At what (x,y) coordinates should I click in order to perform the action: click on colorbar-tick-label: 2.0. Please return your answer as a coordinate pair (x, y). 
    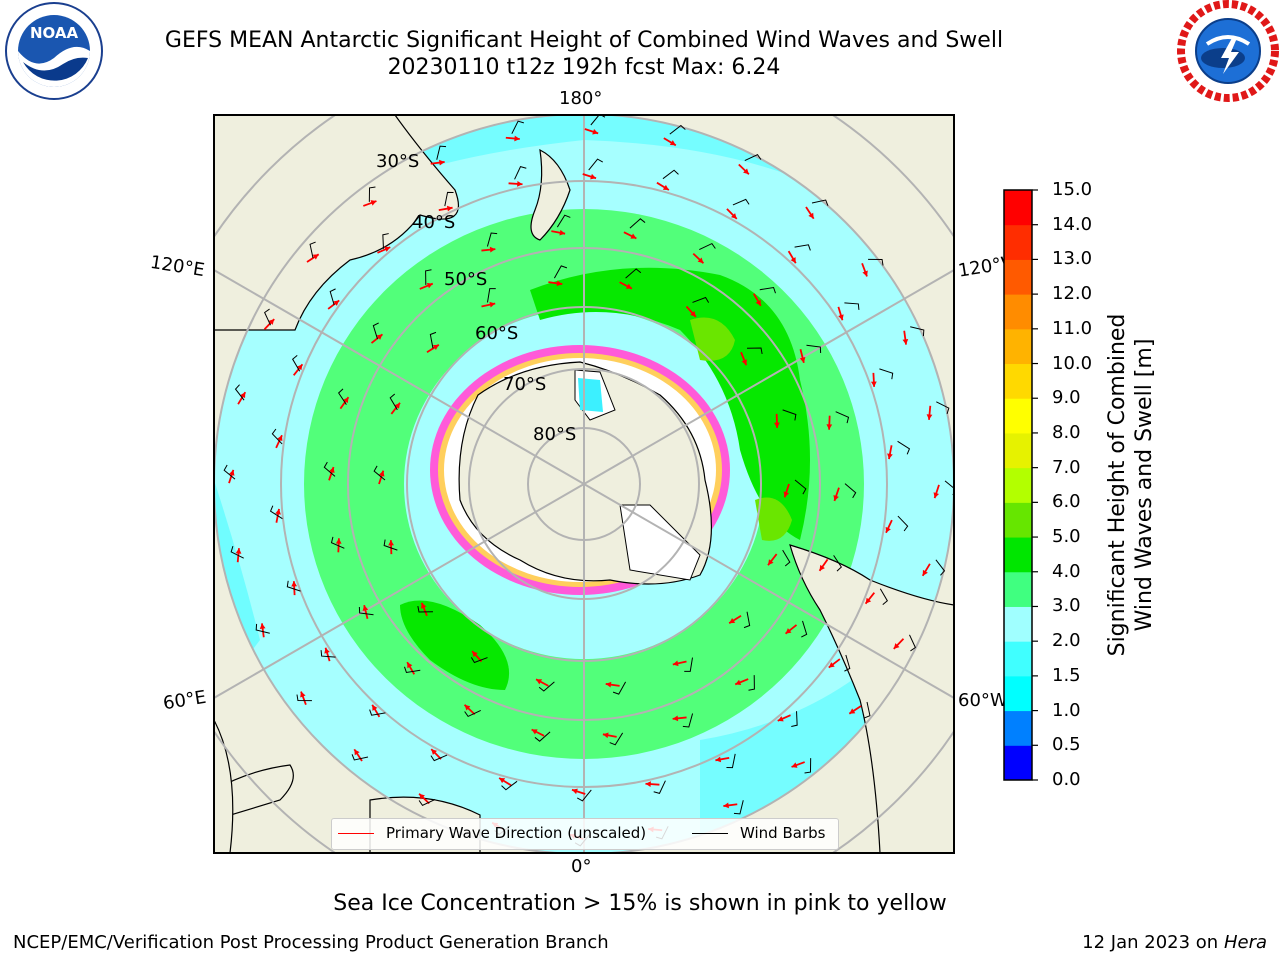
    Looking at the image, I should click on (1066, 641).